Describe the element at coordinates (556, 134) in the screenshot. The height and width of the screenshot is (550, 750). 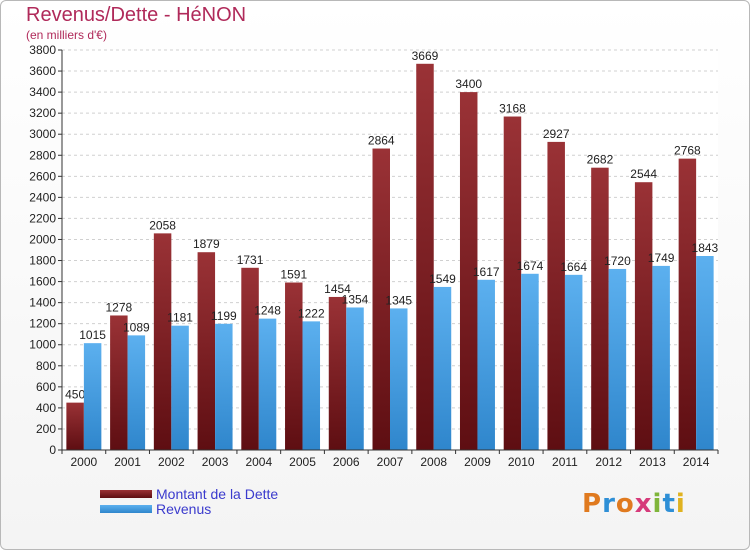
I see `debt-bar-label: 2927` at that location.